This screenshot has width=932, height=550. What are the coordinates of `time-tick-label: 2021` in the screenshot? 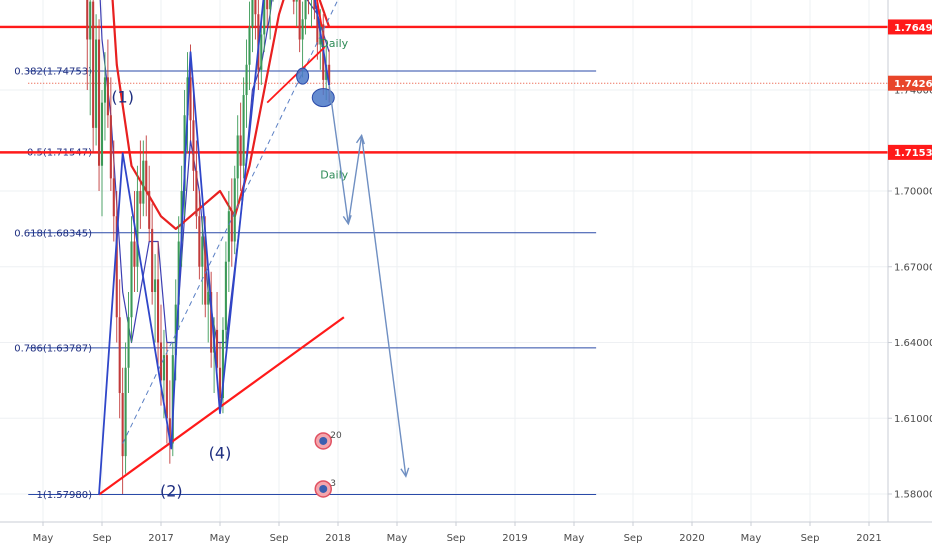 It's located at (868, 538).